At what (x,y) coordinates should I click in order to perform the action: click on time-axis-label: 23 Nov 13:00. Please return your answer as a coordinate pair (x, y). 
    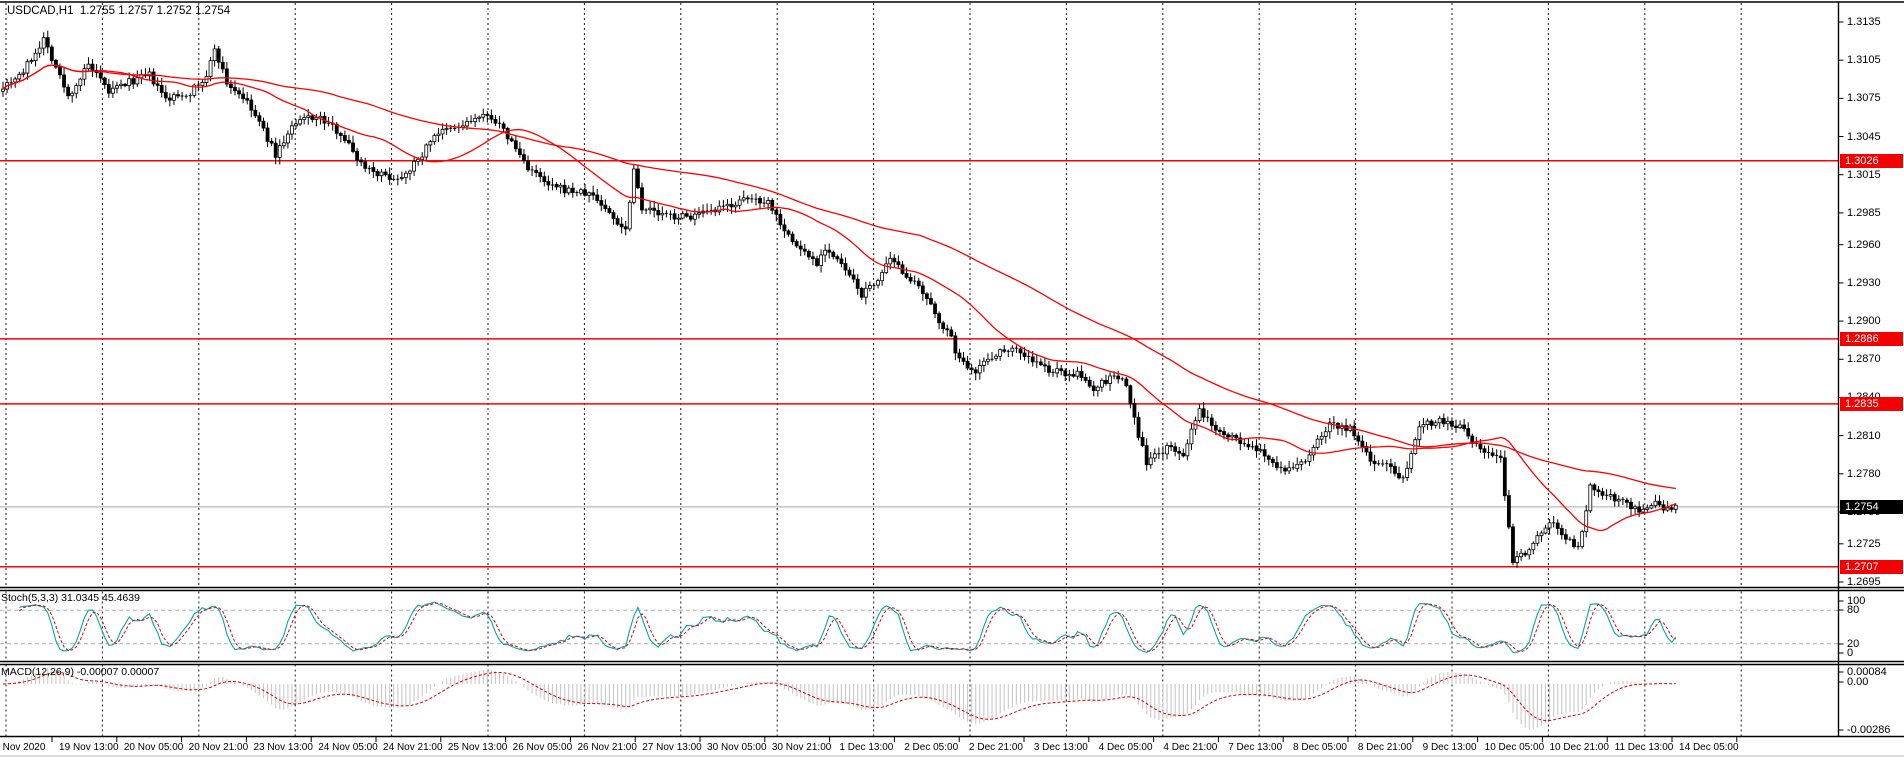
    Looking at the image, I should click on (283, 747).